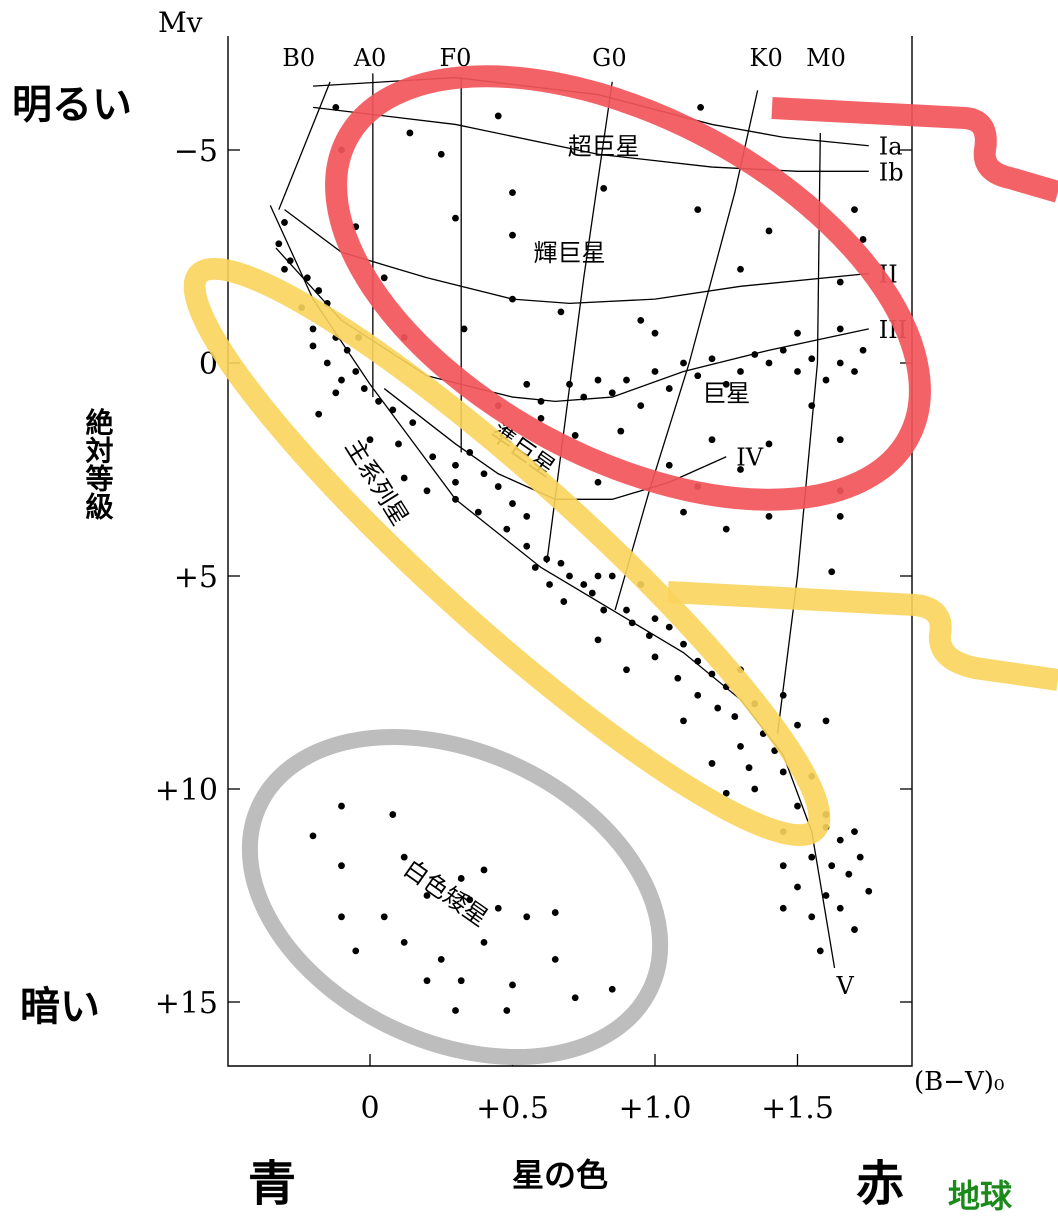 The image size is (1058, 1219). What do you see at coordinates (579, 322) in the screenshot?
I see `spectral-line-G0` at bounding box center [579, 322].